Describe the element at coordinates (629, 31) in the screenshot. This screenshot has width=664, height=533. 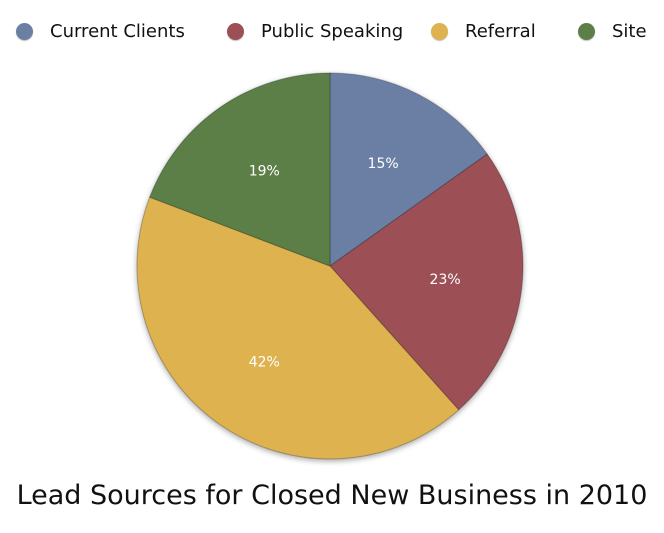
I see `legend-label-site: Site` at that location.